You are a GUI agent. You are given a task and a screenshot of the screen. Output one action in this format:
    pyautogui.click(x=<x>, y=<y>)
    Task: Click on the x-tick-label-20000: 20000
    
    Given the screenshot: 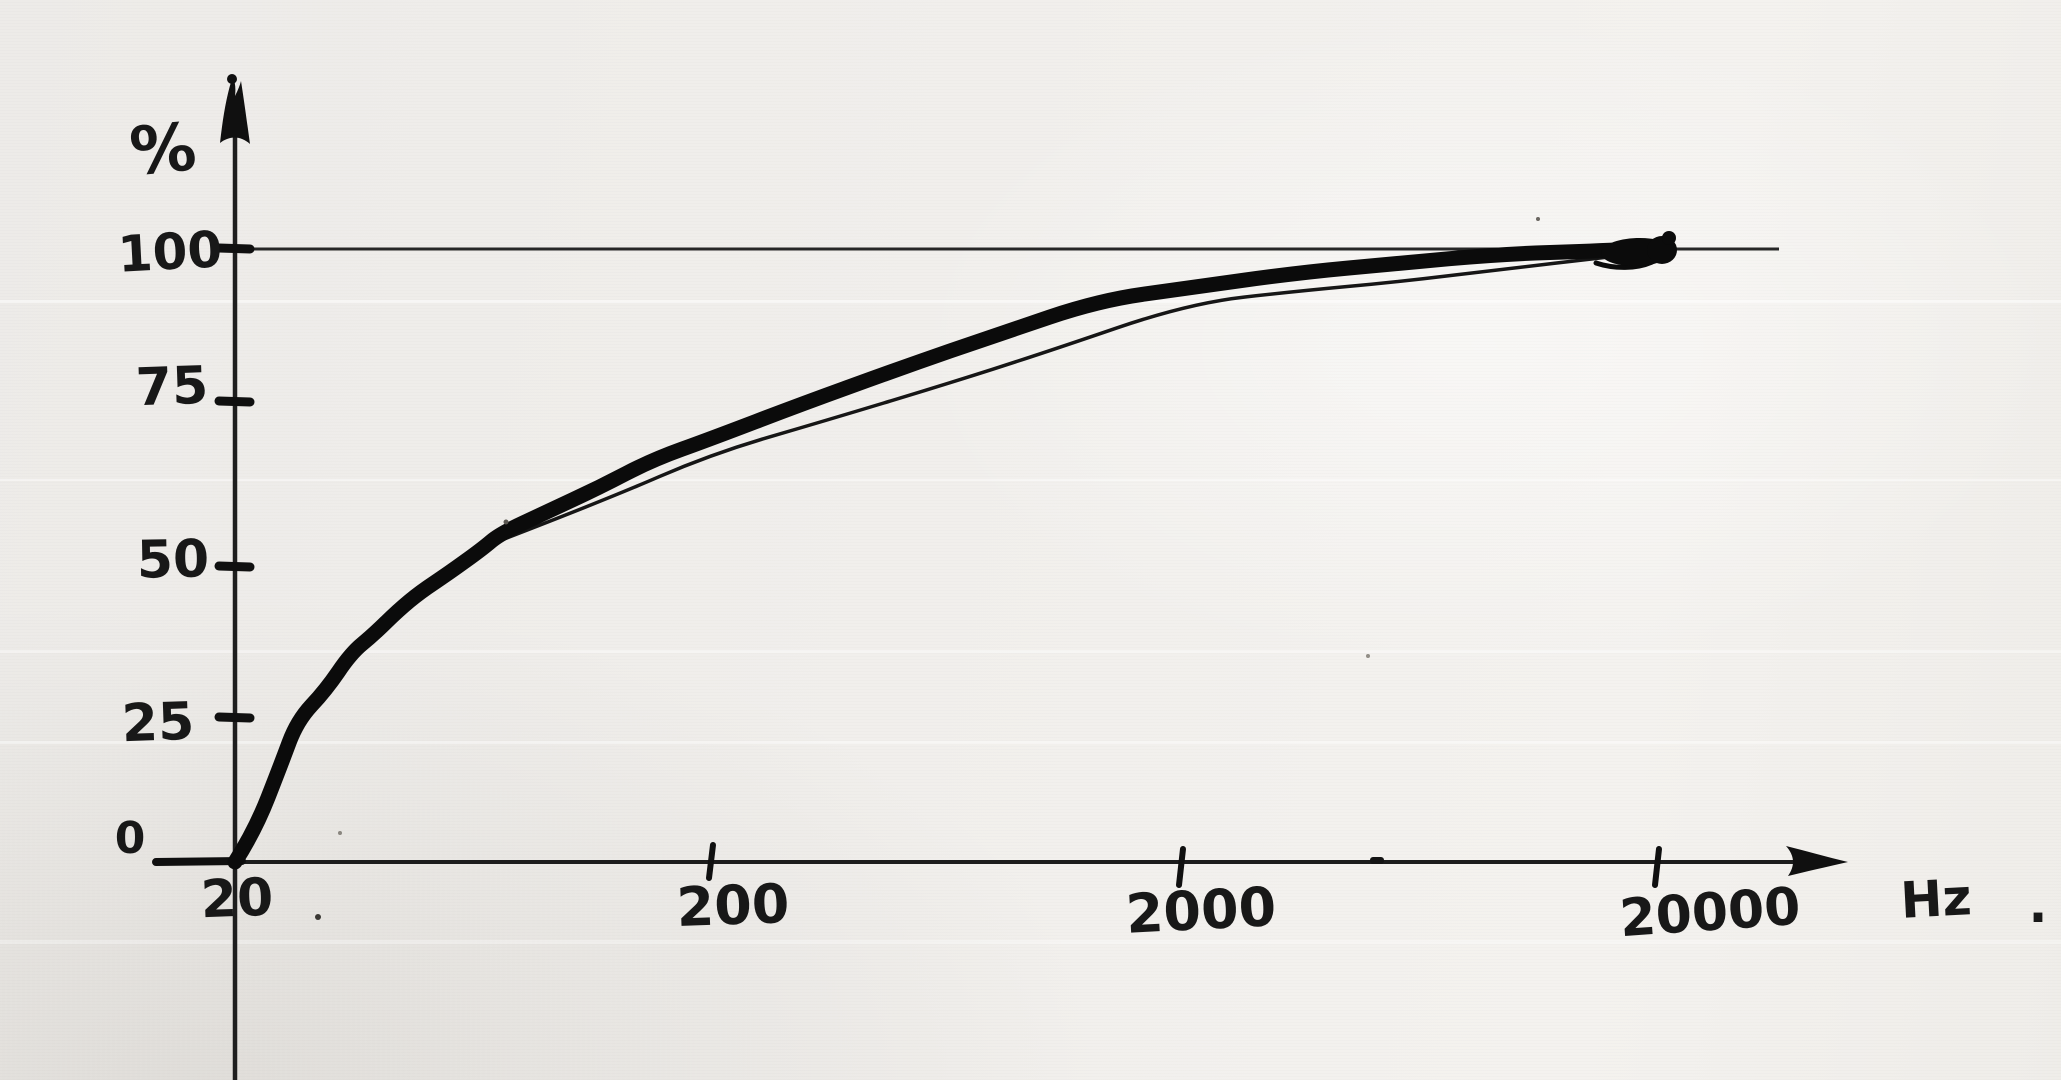 What is the action you would take?
    pyautogui.click(x=1710, y=913)
    